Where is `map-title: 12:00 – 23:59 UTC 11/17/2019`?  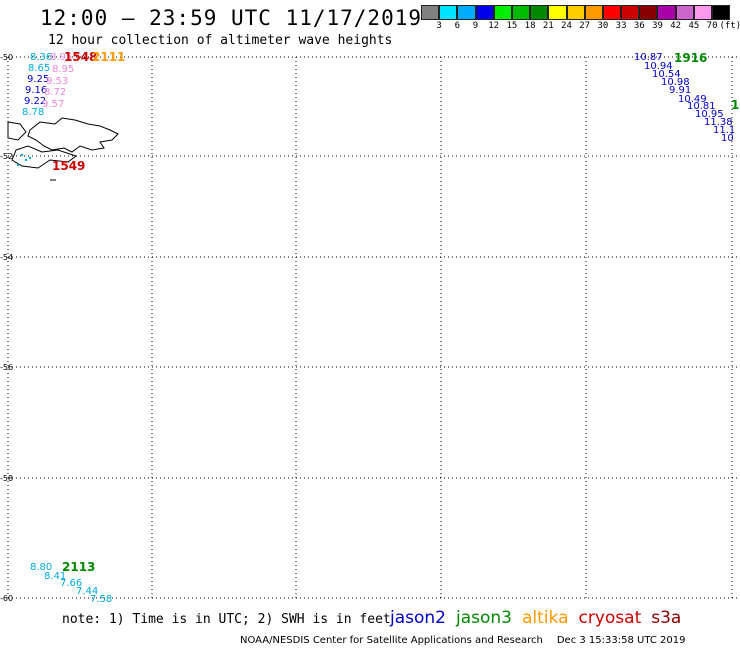
map-title: 12:00 – 23:59 UTC 11/17/2019 is located at coordinates (231, 18).